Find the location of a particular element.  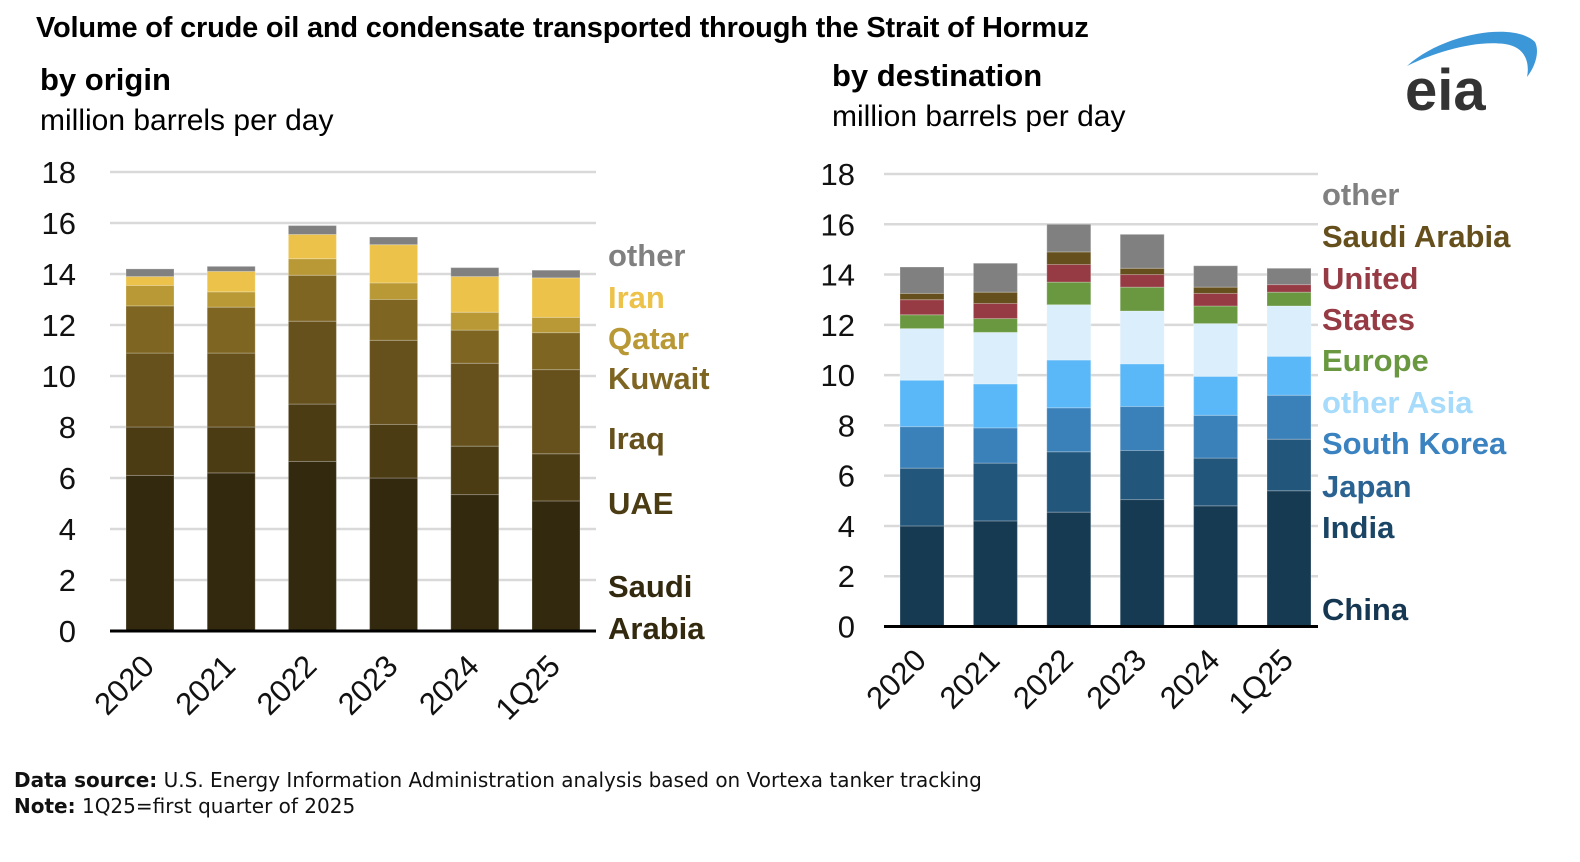

bar-segment-china-2023 is located at coordinates (1142, 563).